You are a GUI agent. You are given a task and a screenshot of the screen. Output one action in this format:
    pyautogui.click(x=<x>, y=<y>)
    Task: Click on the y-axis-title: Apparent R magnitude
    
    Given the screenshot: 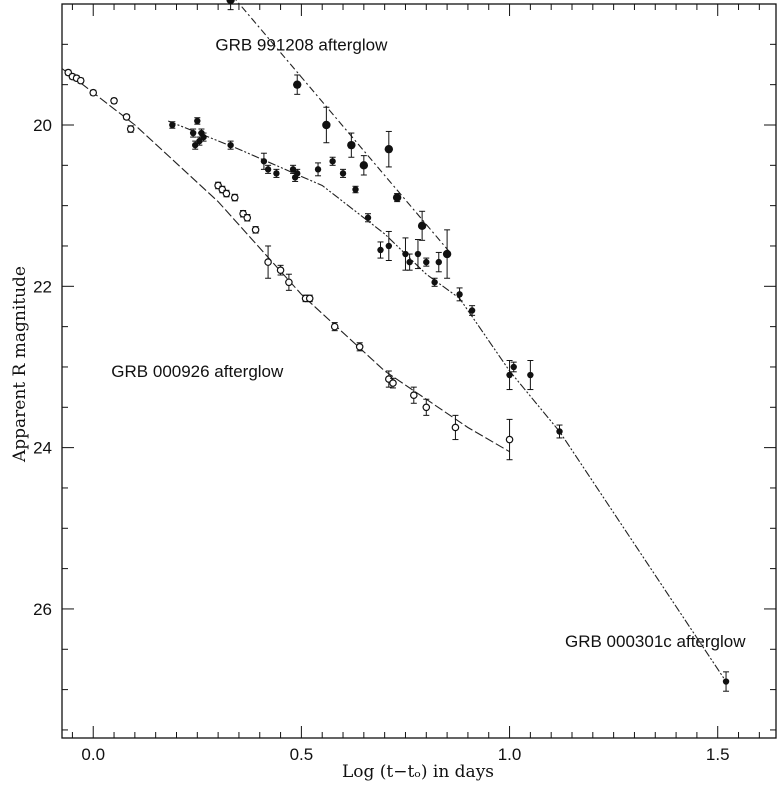 What is the action you would take?
    pyautogui.click(x=20, y=364)
    